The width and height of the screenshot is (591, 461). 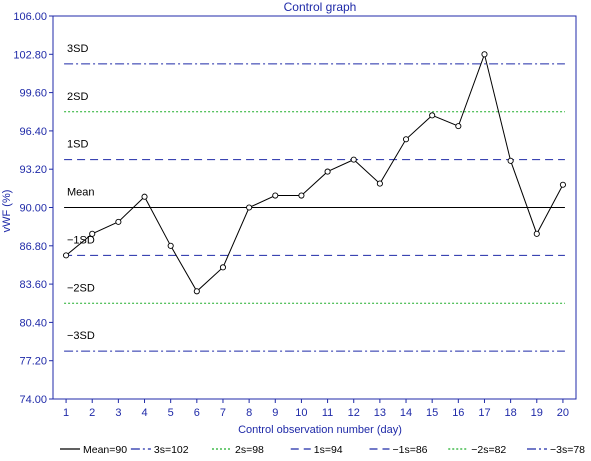 What do you see at coordinates (105, 450) in the screenshot?
I see `legend-label: Mean=90` at bounding box center [105, 450].